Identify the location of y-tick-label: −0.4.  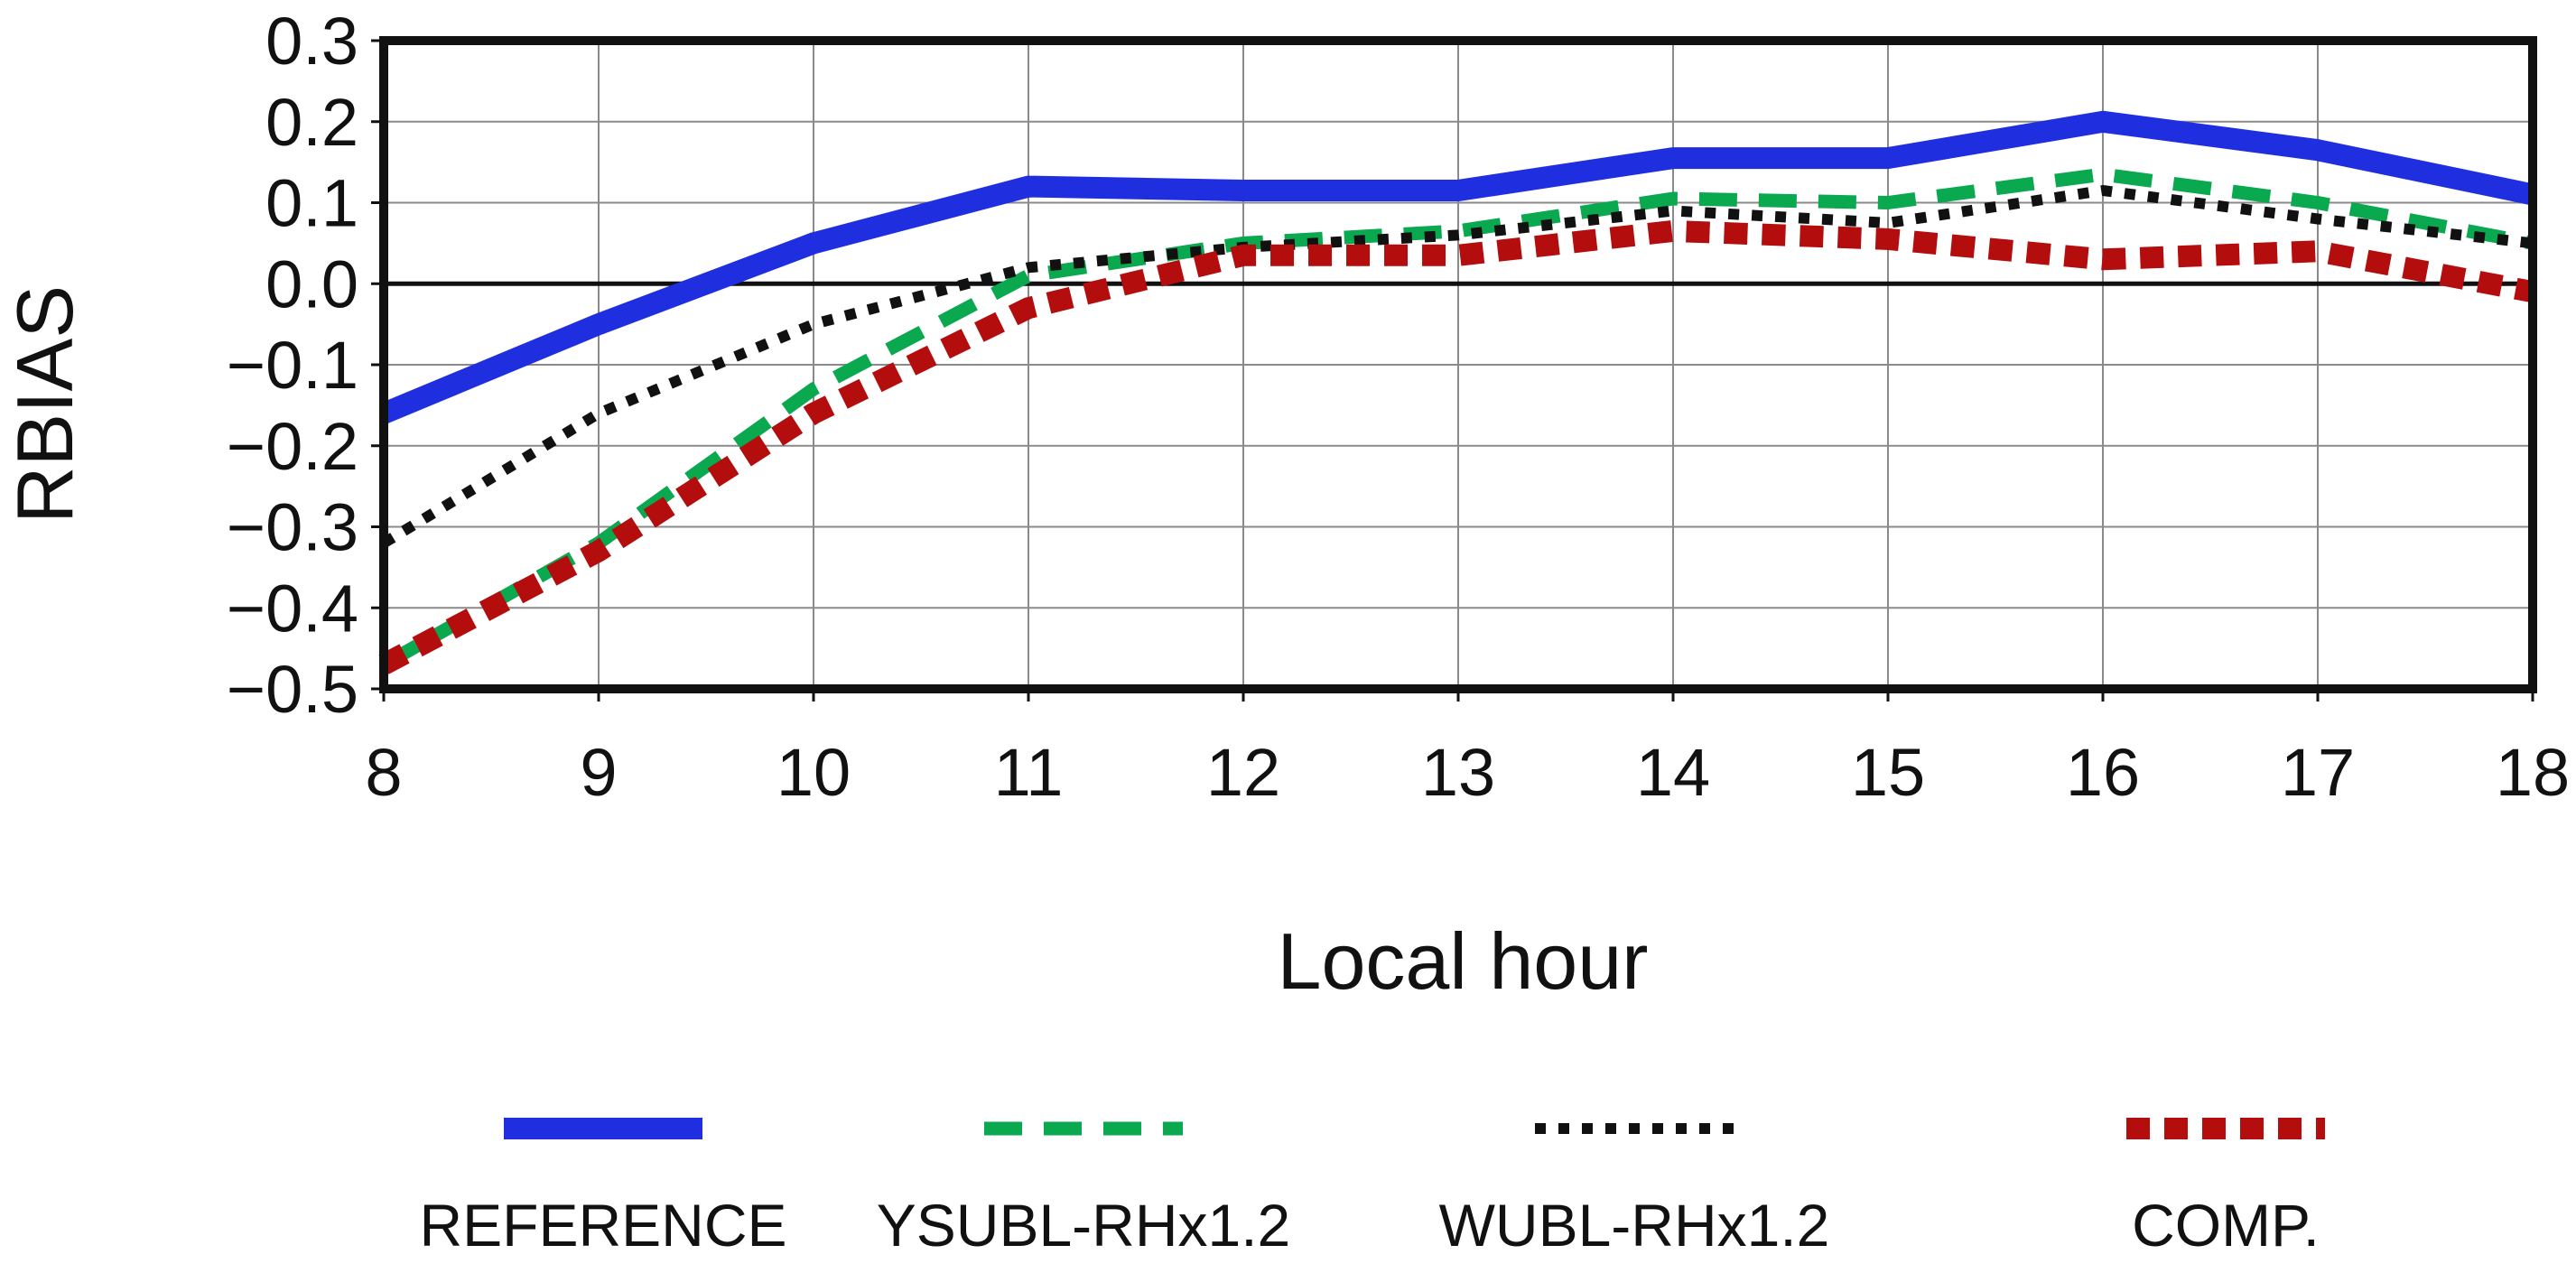
(292, 608).